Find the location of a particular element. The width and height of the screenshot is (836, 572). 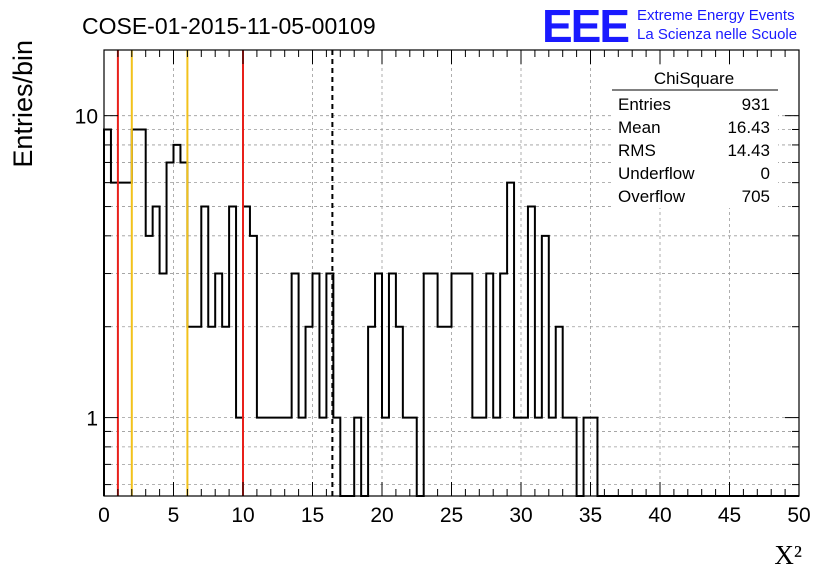

x-tick-label: 50 is located at coordinates (798, 515).